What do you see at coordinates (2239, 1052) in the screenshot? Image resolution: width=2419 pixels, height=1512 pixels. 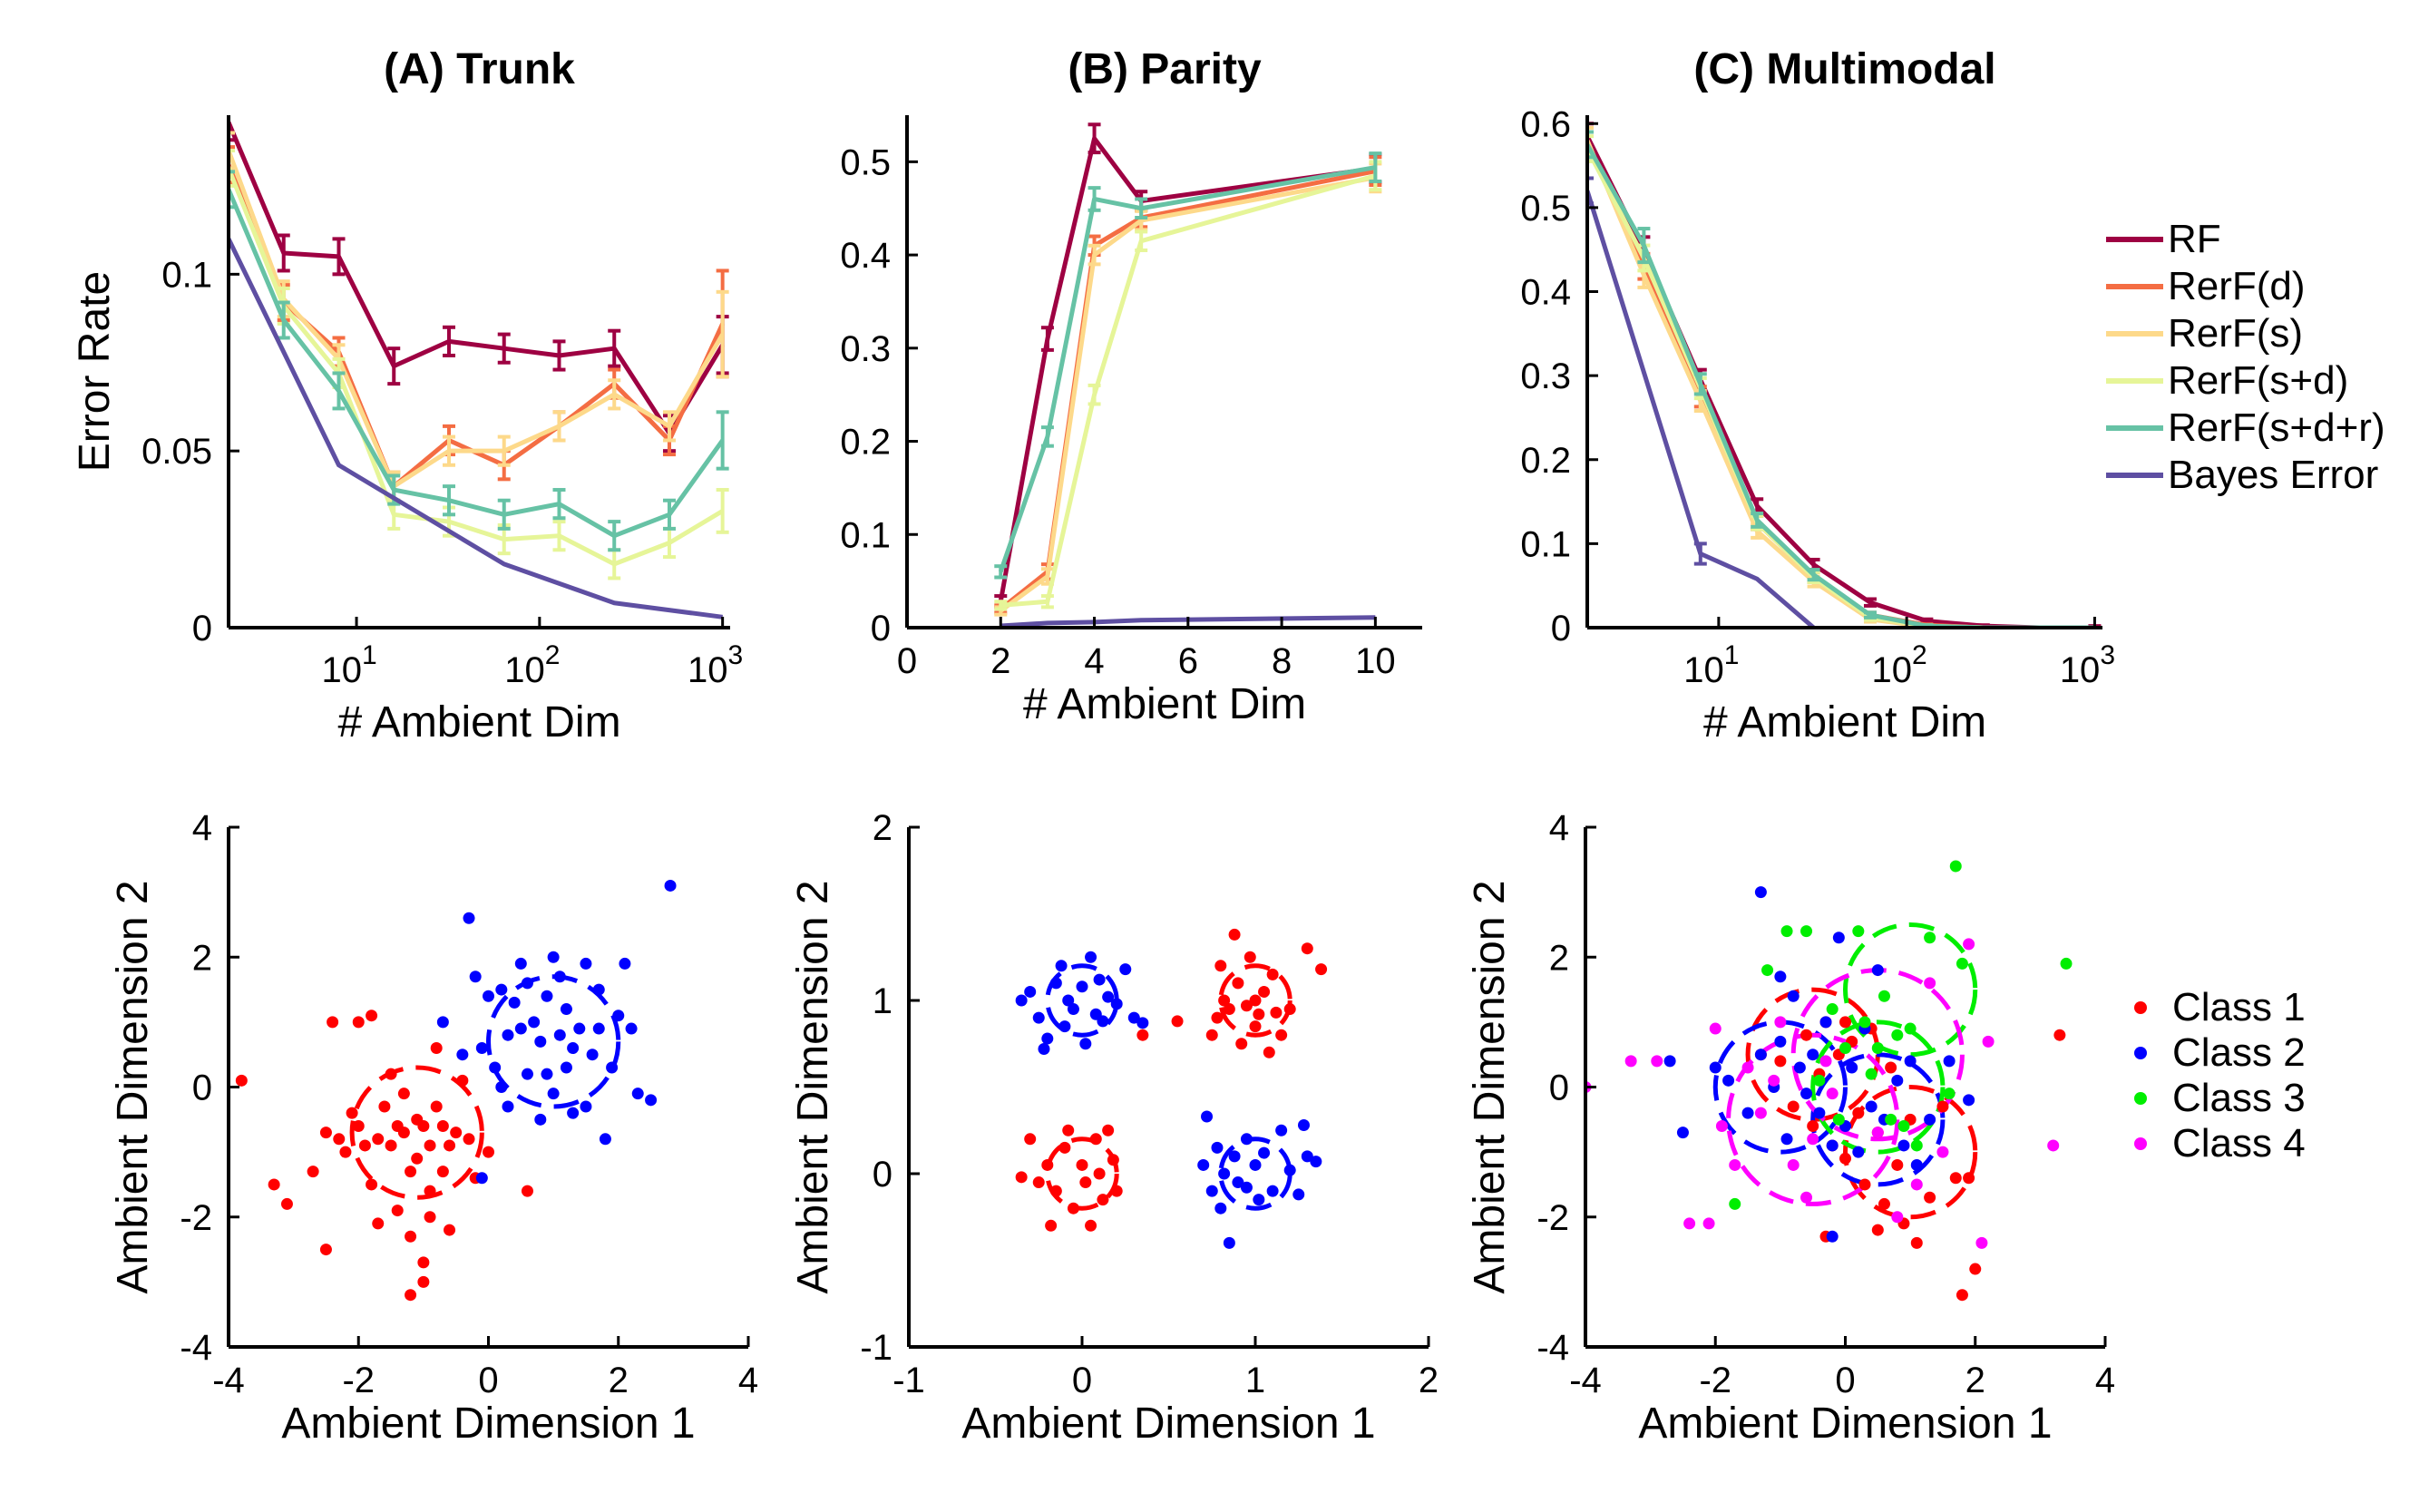 I see `legend-label: Class 2` at bounding box center [2239, 1052].